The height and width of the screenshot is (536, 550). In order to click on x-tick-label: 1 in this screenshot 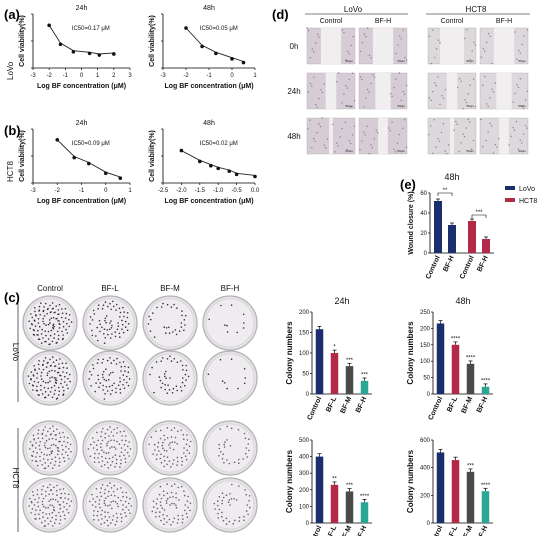, I will do `click(130, 191)`.